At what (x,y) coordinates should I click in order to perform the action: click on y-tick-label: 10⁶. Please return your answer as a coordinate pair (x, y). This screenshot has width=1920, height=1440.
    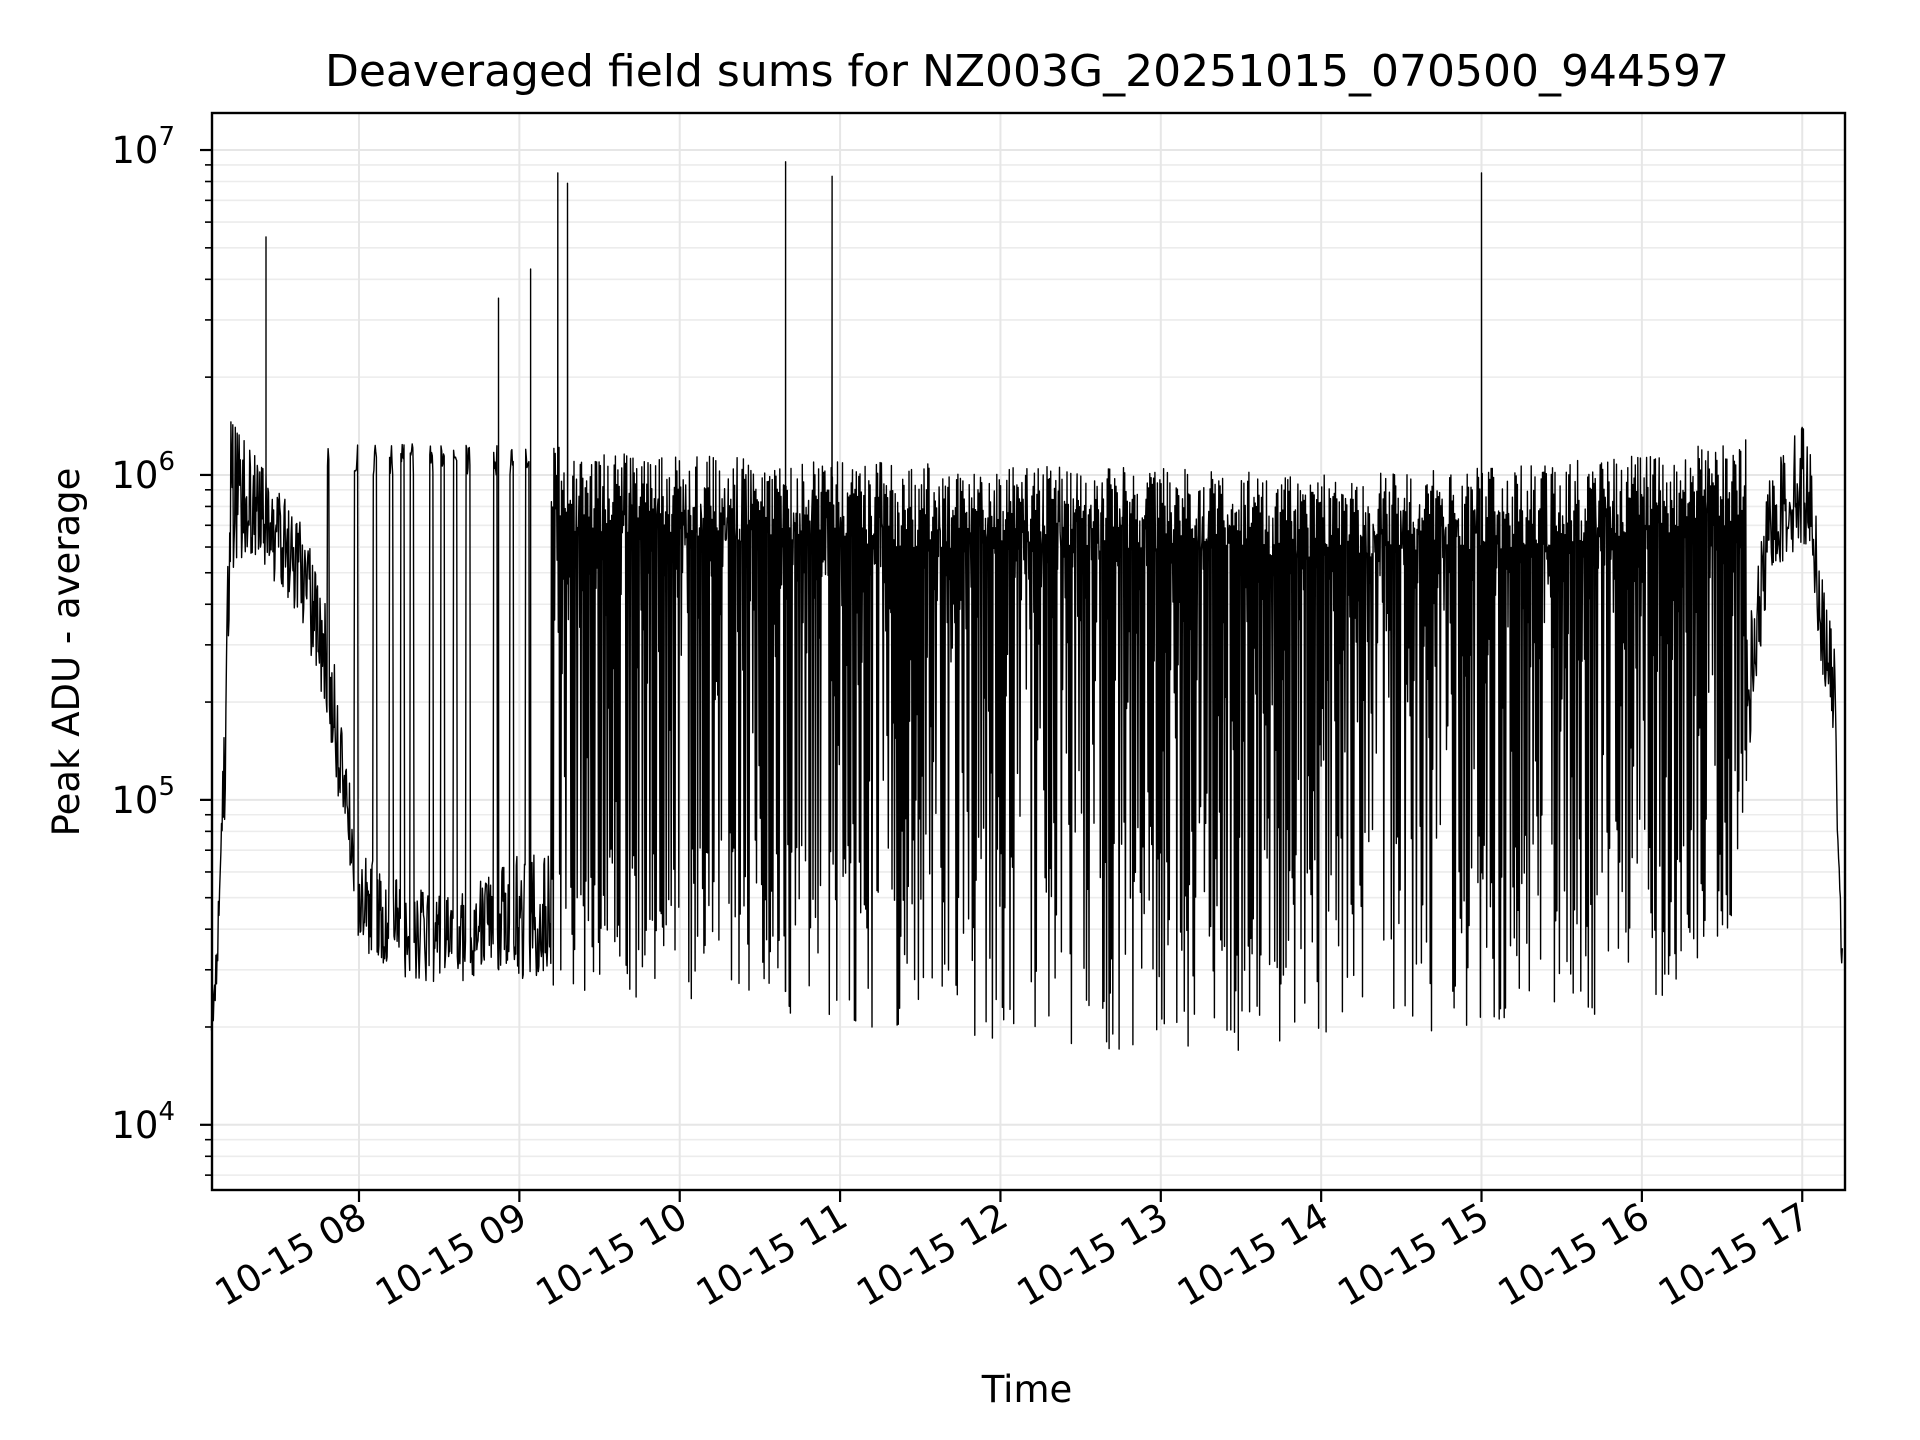
    Looking at the image, I should click on (143, 472).